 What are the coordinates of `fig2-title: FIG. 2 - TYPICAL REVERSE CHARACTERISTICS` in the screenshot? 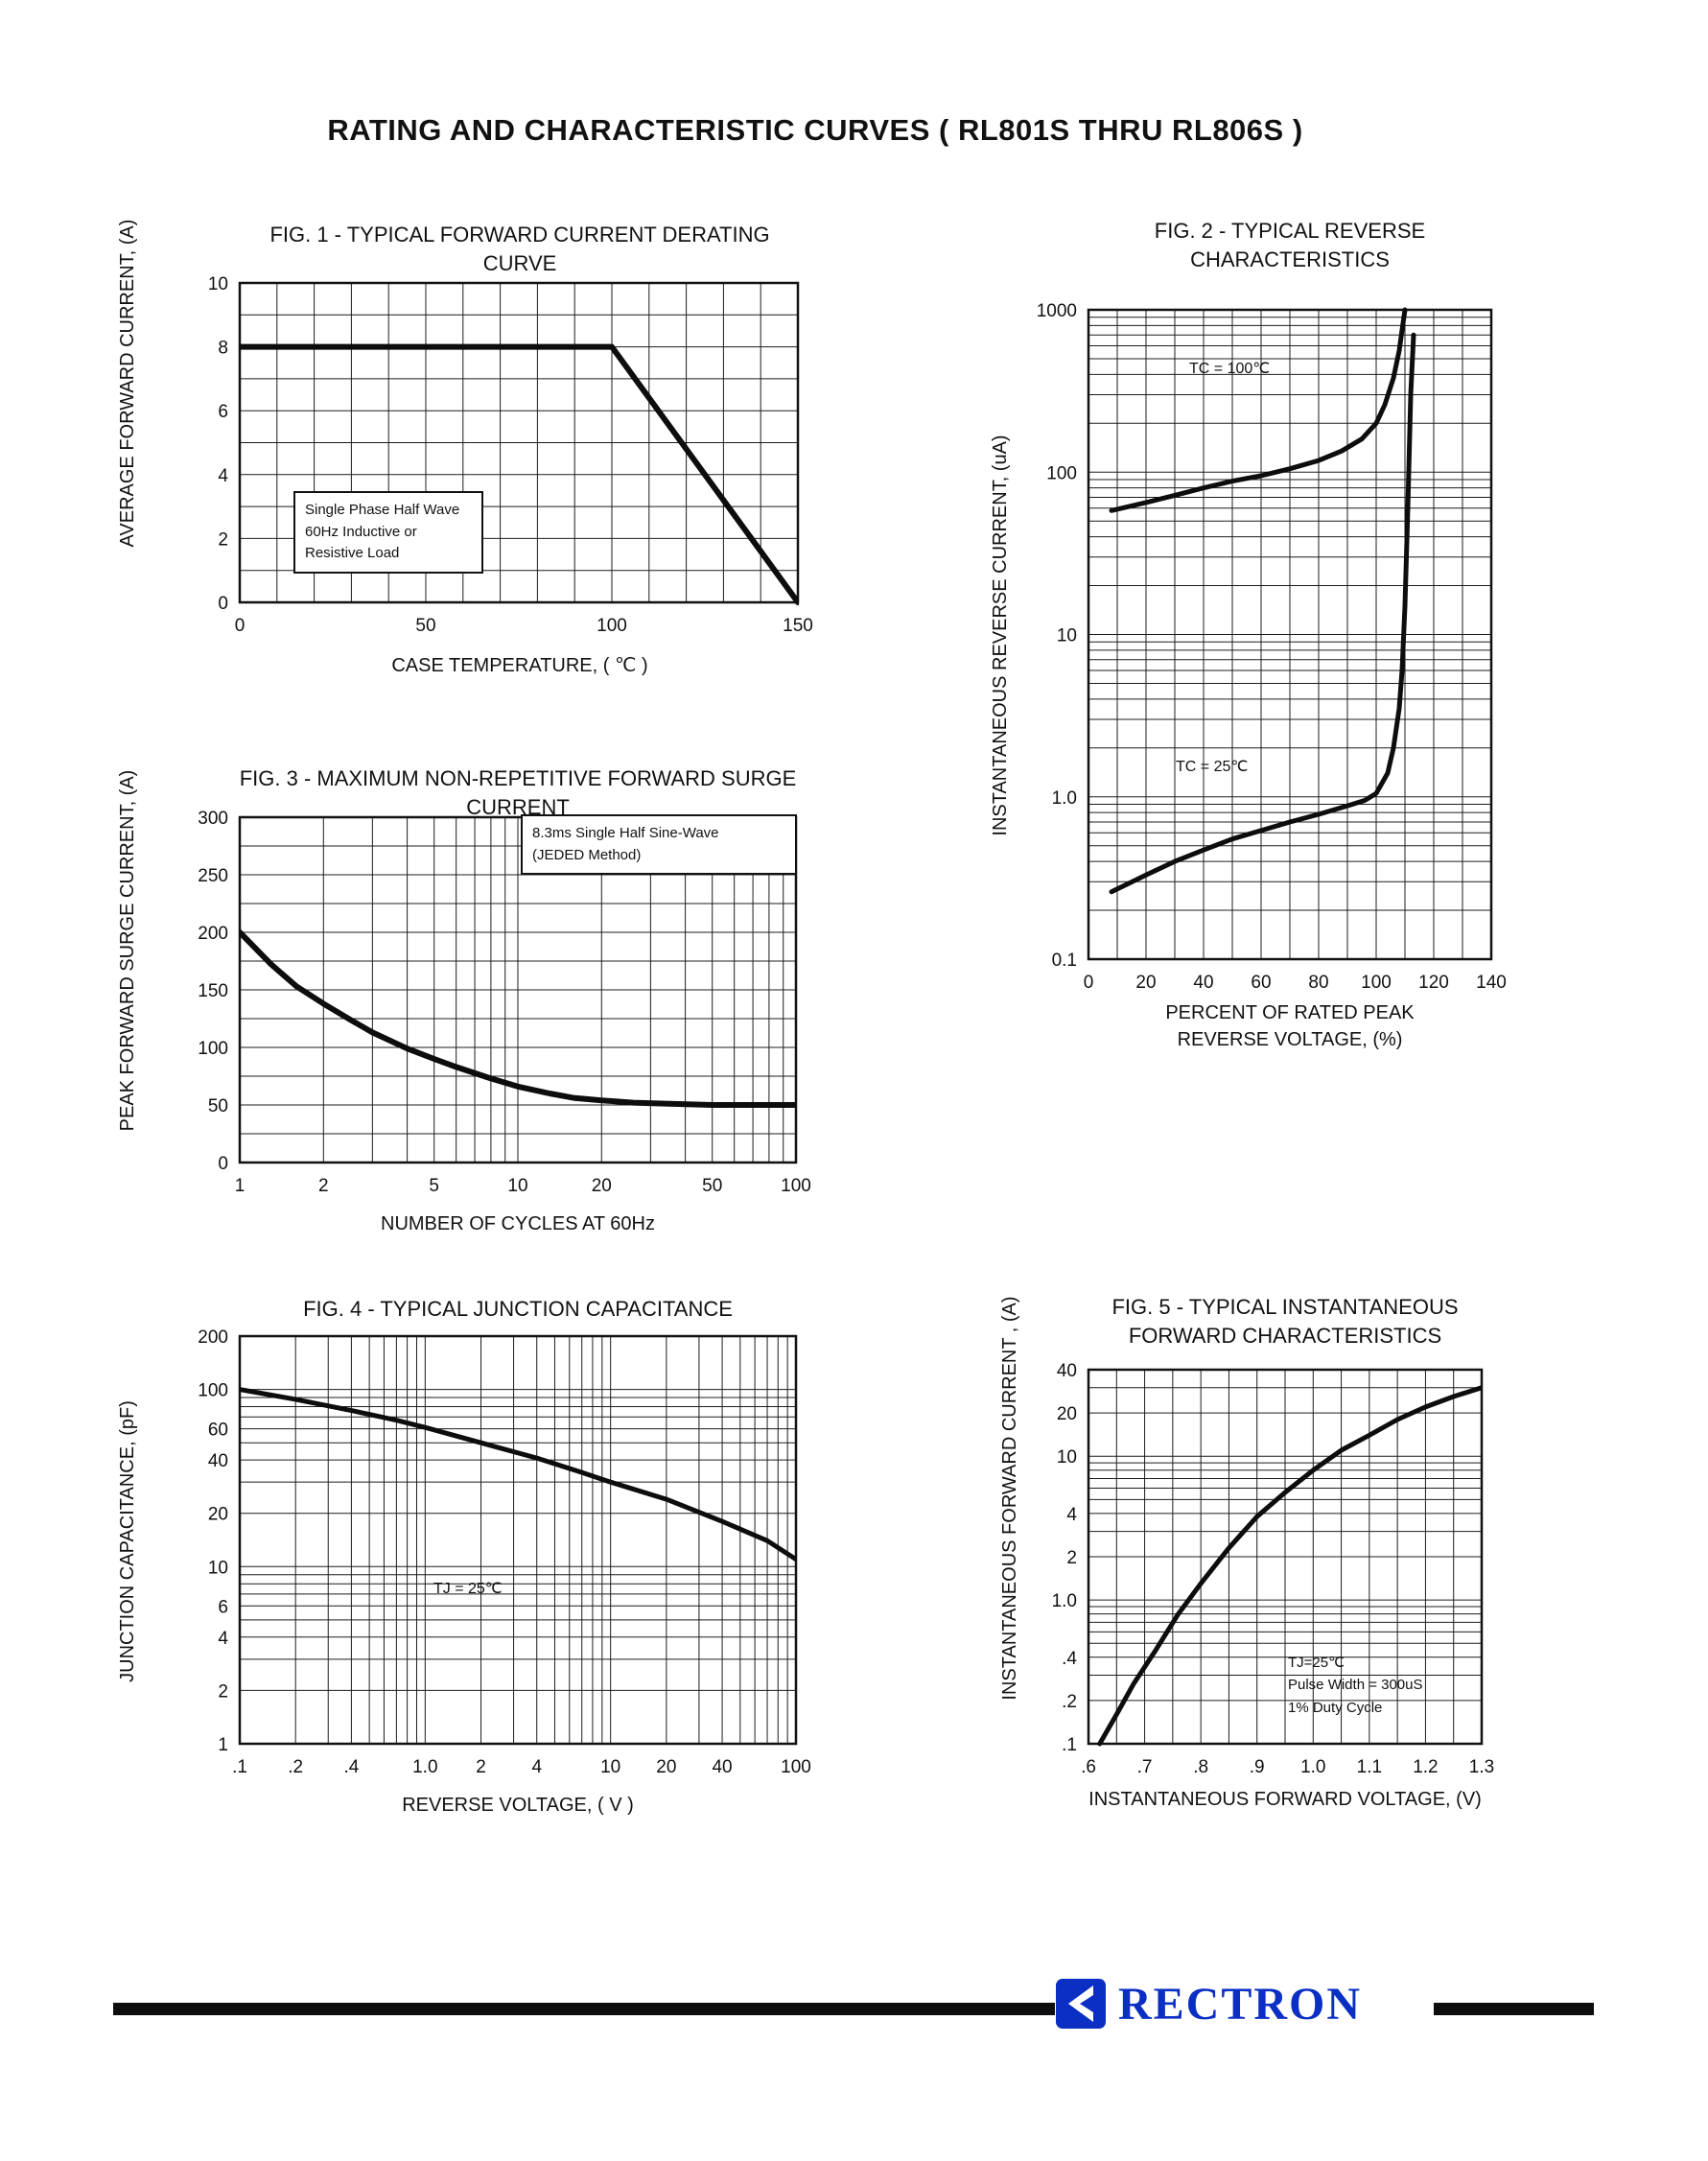 It's located at (1290, 245).